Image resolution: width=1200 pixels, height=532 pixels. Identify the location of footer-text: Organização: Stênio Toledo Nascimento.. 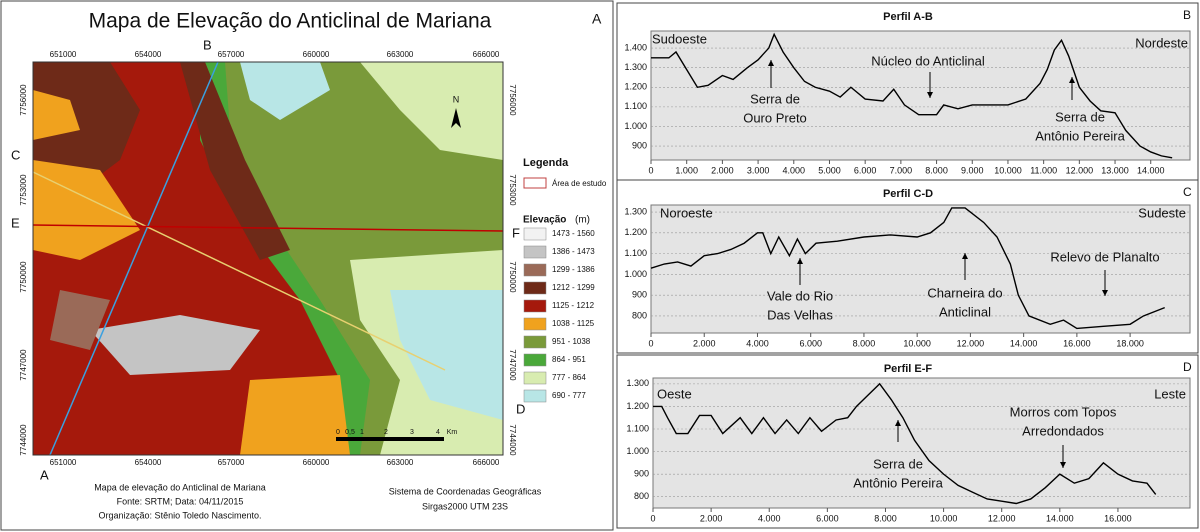
(180, 515).